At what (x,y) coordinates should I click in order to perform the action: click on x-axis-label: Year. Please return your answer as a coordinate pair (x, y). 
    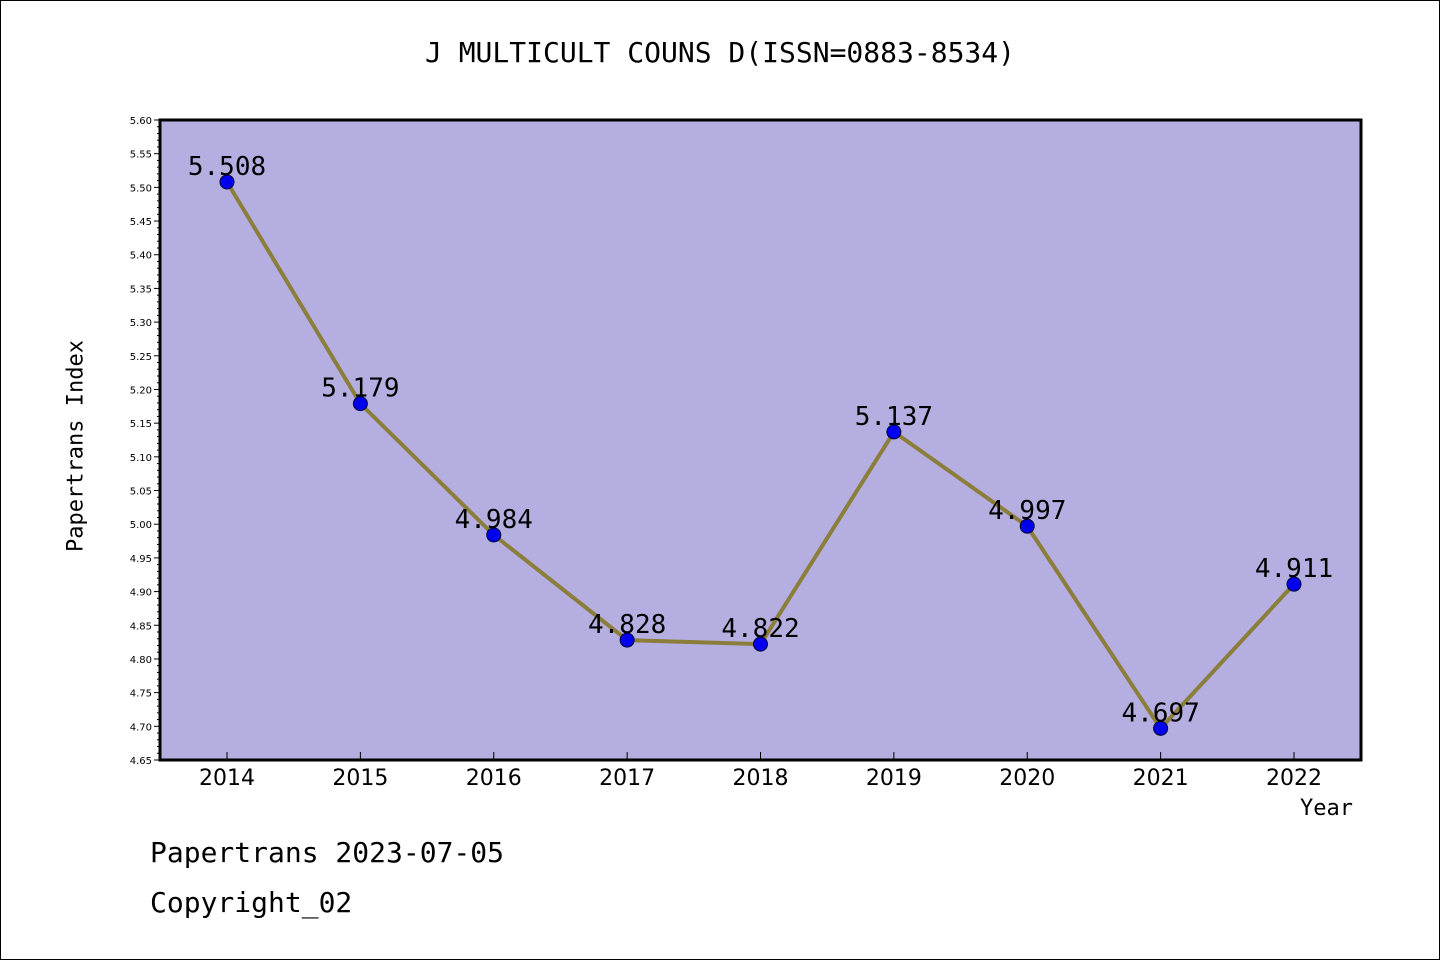
    Looking at the image, I should click on (1326, 808).